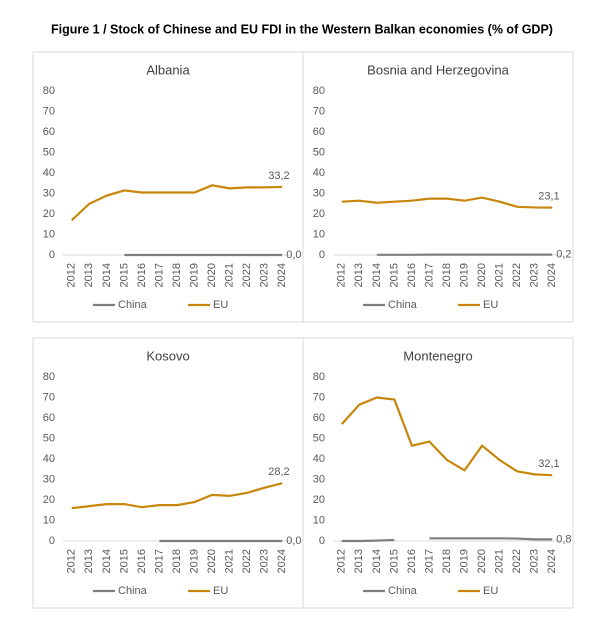  What do you see at coordinates (548, 197) in the screenshot?
I see `data-label: 23,1` at bounding box center [548, 197].